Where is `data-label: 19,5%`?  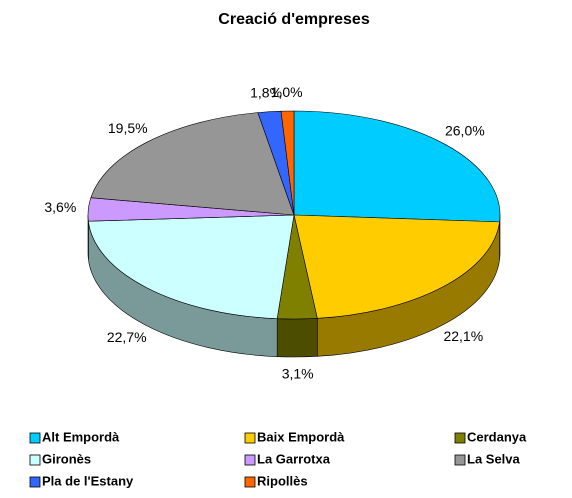
data-label: 19,5% is located at coordinates (128, 128).